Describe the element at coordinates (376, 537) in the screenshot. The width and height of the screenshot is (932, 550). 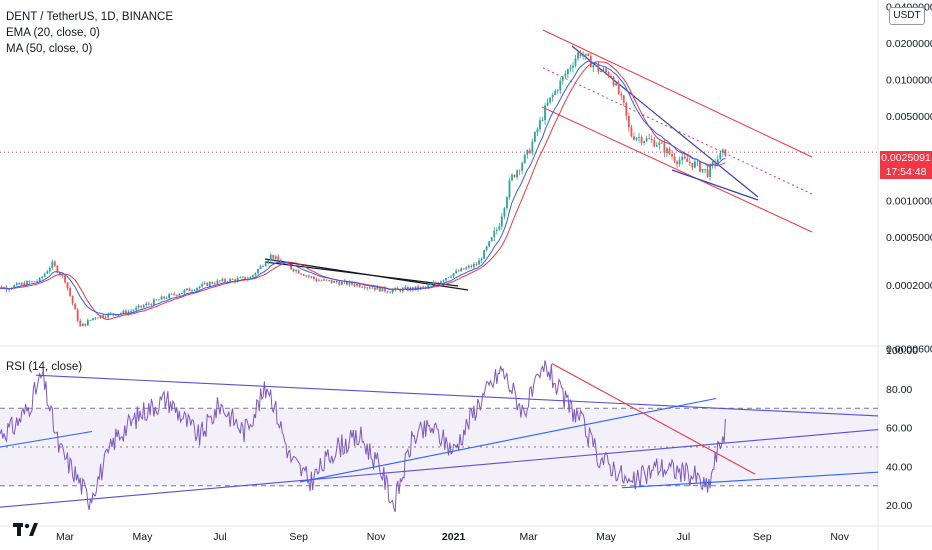
I see `time-tick-4: Nov` at that location.